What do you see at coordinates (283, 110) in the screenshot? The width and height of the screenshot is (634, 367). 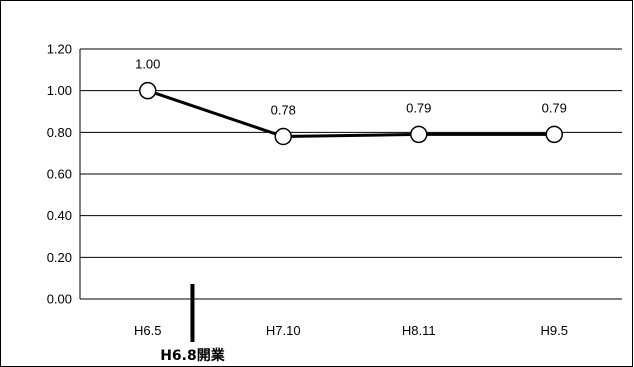 I see `data-label: 0.78` at bounding box center [283, 110].